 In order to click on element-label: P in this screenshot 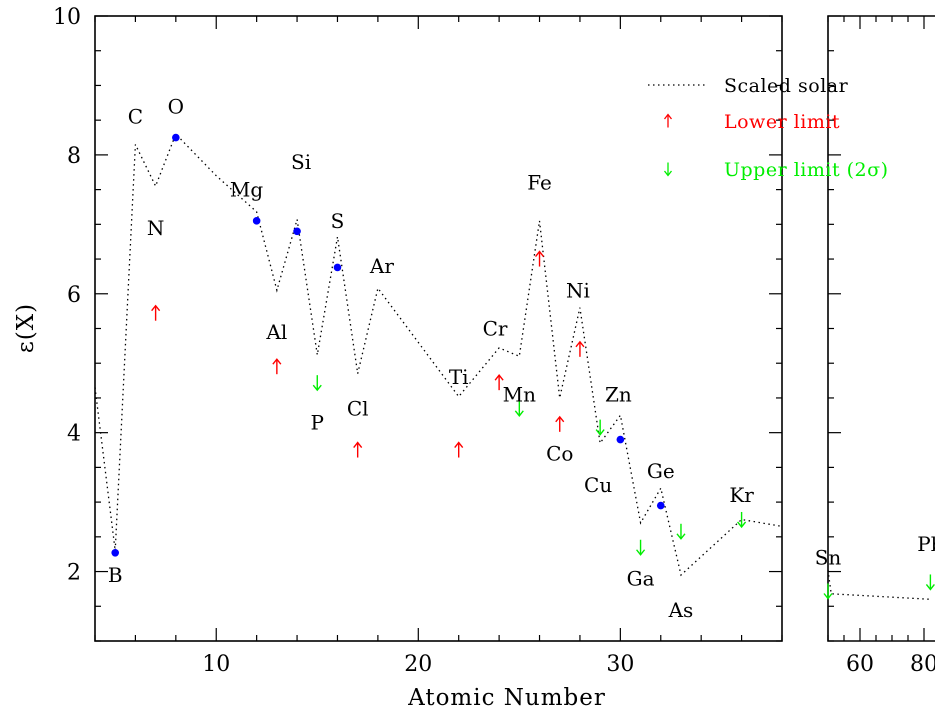, I will do `click(317, 422)`.